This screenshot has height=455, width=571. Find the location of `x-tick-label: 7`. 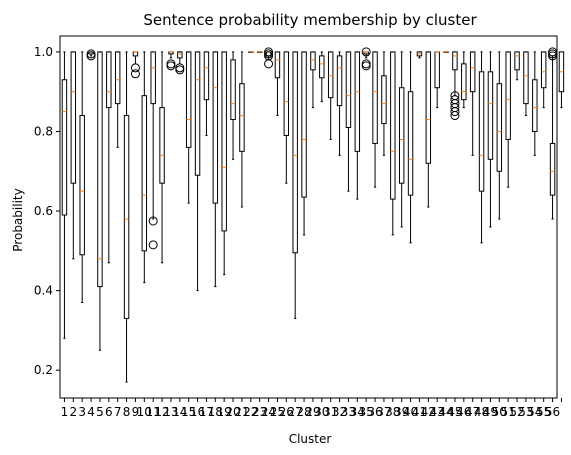

x-tick-label: 7 is located at coordinates (118, 412).